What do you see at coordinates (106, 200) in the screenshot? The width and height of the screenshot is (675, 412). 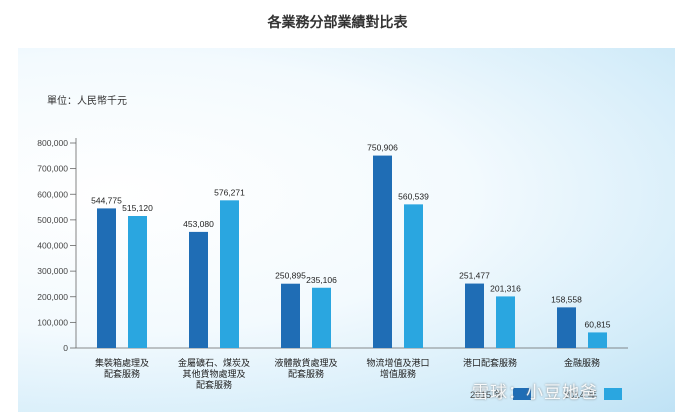 I see `data-label: 544,775` at bounding box center [106, 200].